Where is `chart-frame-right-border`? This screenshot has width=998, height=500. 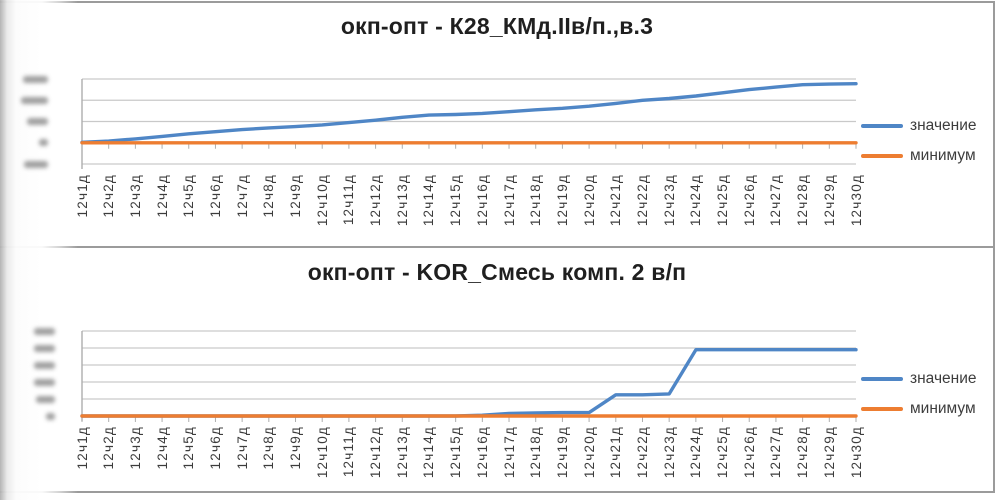
chart-frame-right-border is located at coordinates (994, 247).